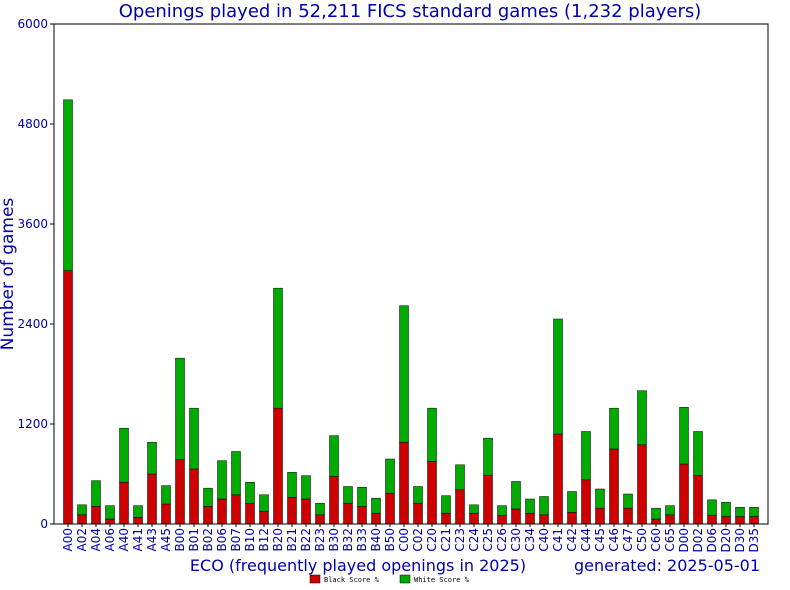 The image size is (790, 590). Describe the element at coordinates (390, 476) in the screenshot. I see `bar-white-b50` at that location.